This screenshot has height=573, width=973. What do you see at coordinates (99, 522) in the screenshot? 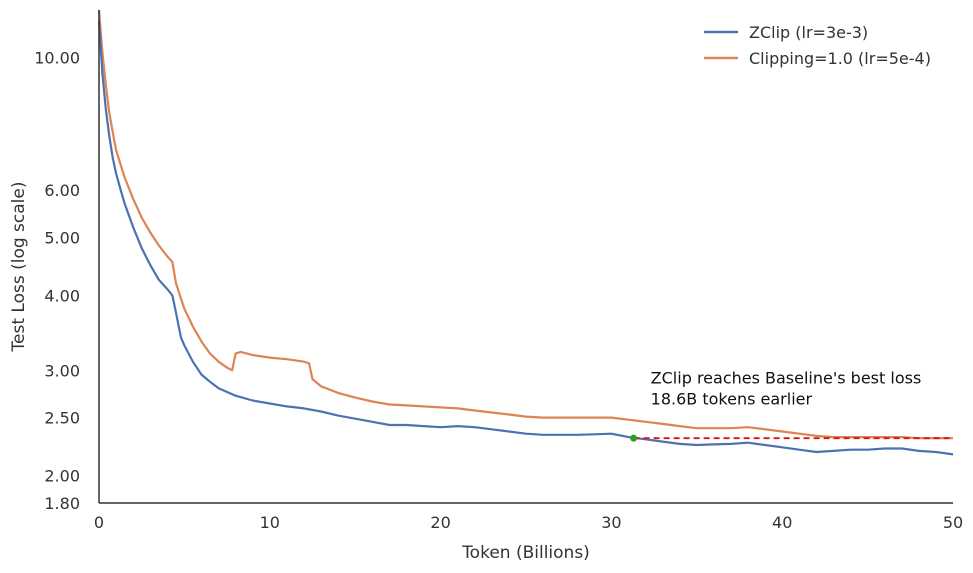
I see `x-tick-label: 0` at bounding box center [99, 522].